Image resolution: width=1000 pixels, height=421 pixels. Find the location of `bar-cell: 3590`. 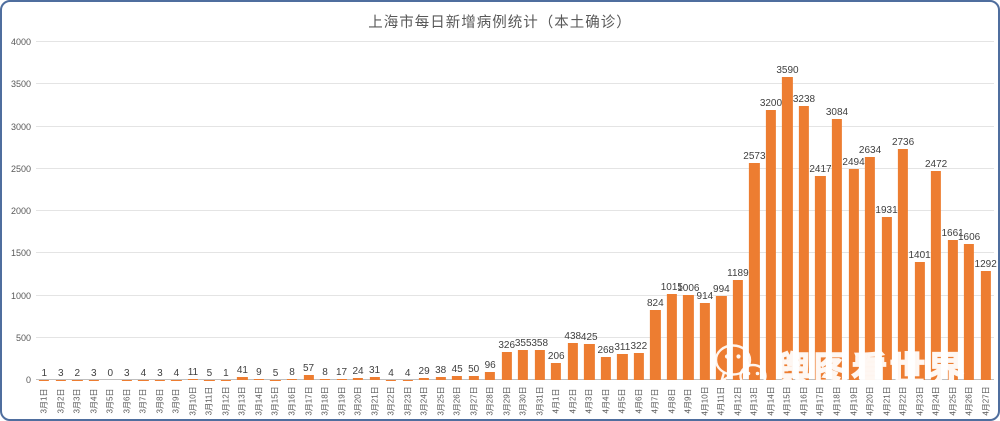

bar-cell: 3590 is located at coordinates (787, 211).